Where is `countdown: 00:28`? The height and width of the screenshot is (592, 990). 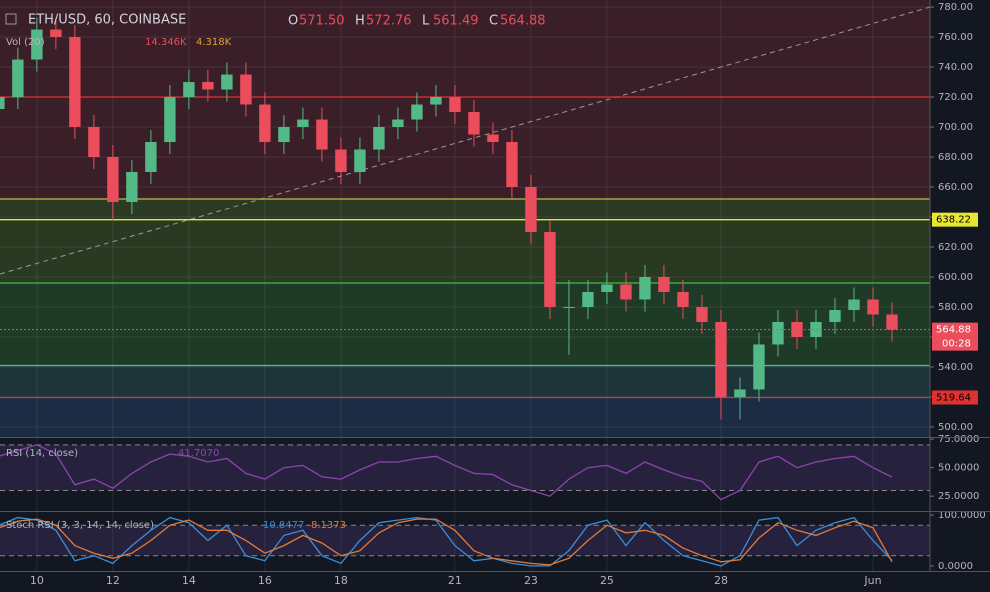
countdown: 00:28 is located at coordinates (956, 344).